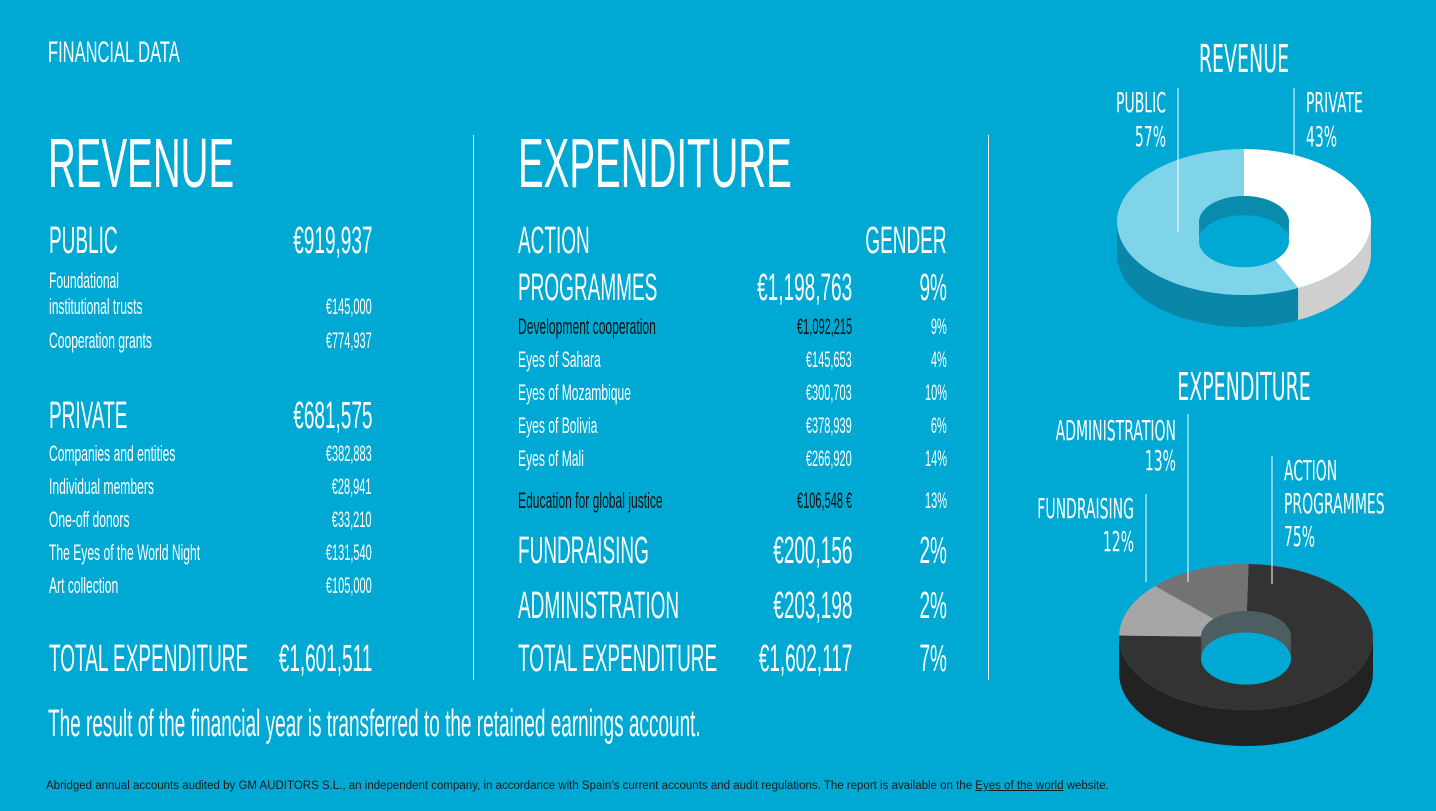  What do you see at coordinates (587, 326) in the screenshot?
I see `development-label: Development cooperation` at bounding box center [587, 326].